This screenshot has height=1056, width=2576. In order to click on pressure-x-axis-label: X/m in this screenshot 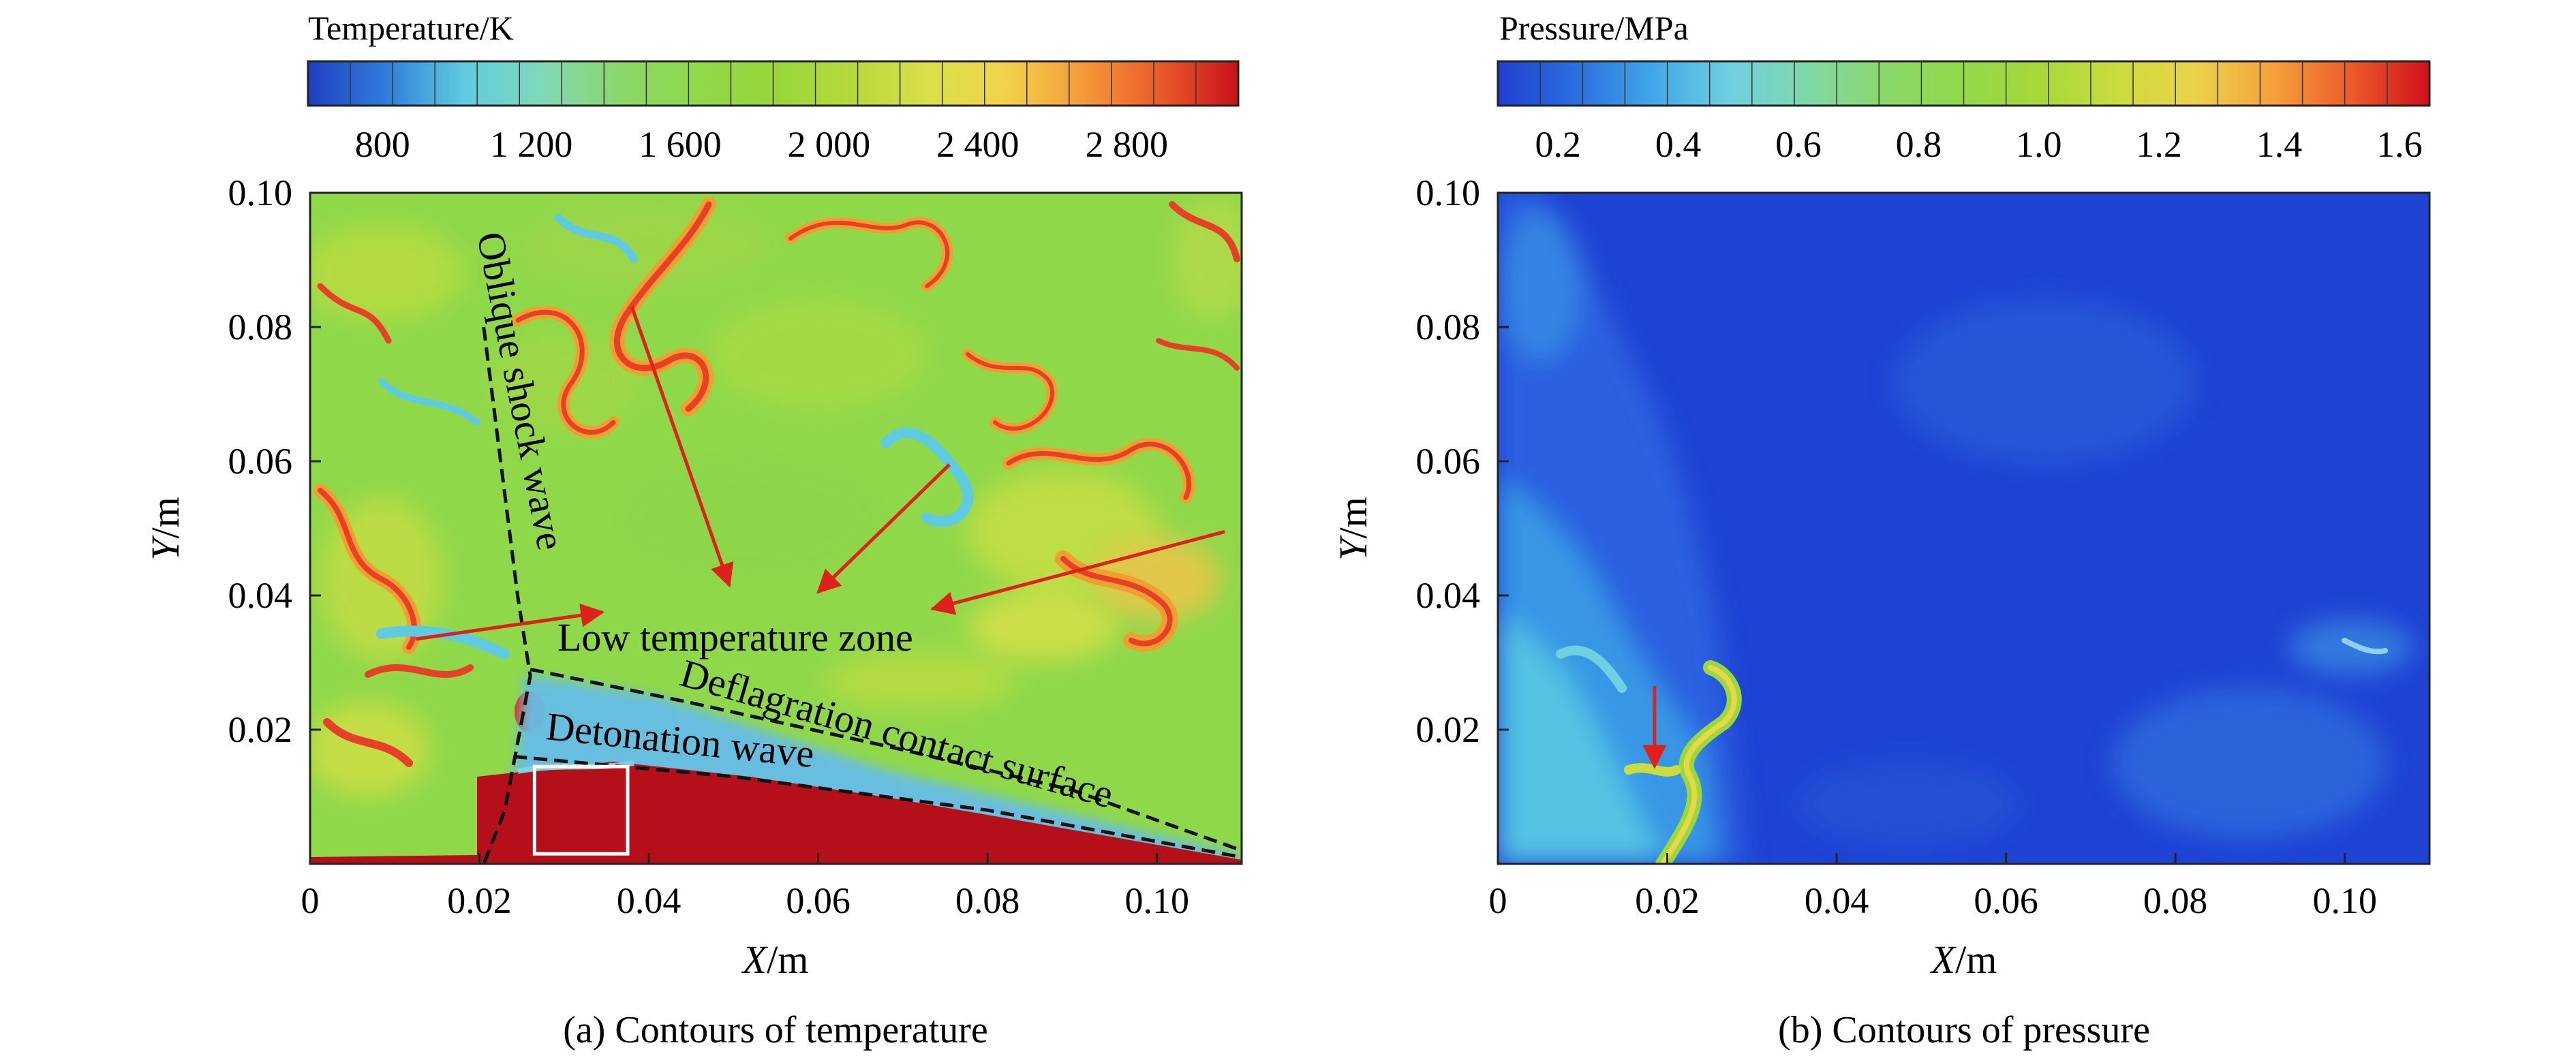, I will do `click(1963, 959)`.